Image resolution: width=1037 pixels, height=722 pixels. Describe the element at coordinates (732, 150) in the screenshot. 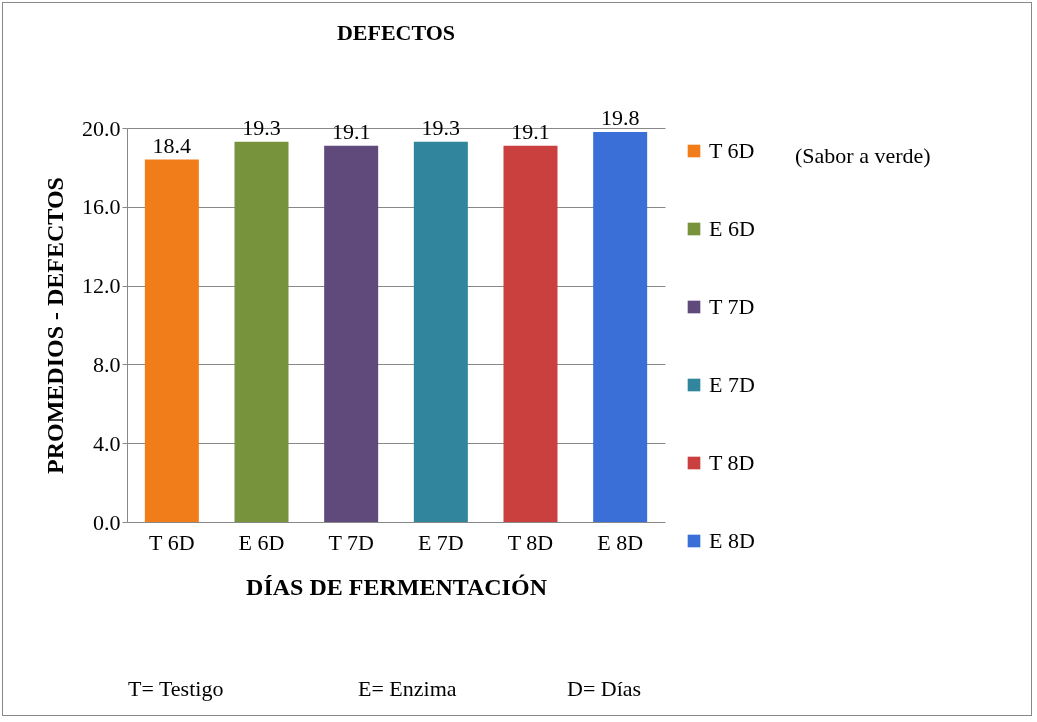

I see `legend-label: T 6D` at that location.